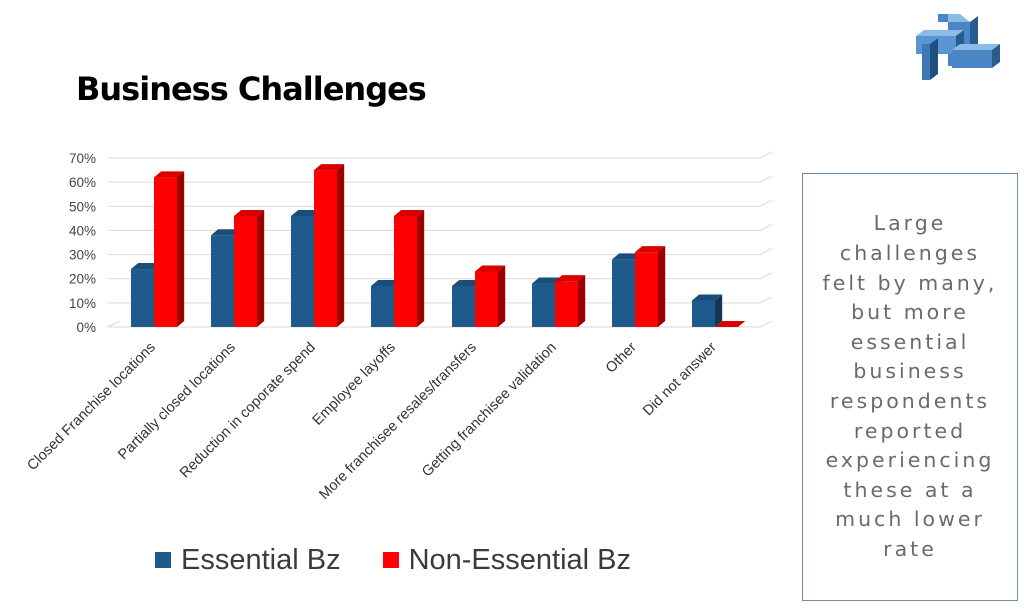 The width and height of the screenshot is (1024, 613). What do you see at coordinates (680, 379) in the screenshot?
I see `x-category-label: Did not answer` at bounding box center [680, 379].